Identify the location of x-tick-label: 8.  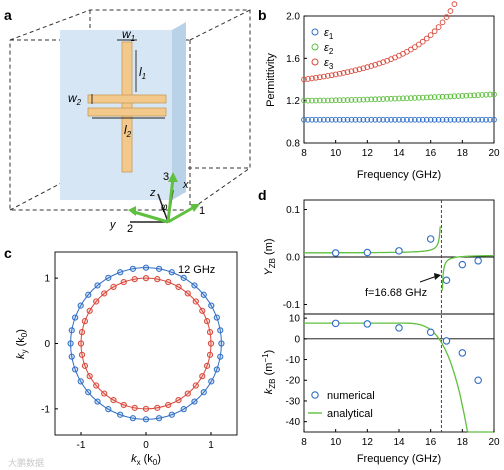
(304, 153).